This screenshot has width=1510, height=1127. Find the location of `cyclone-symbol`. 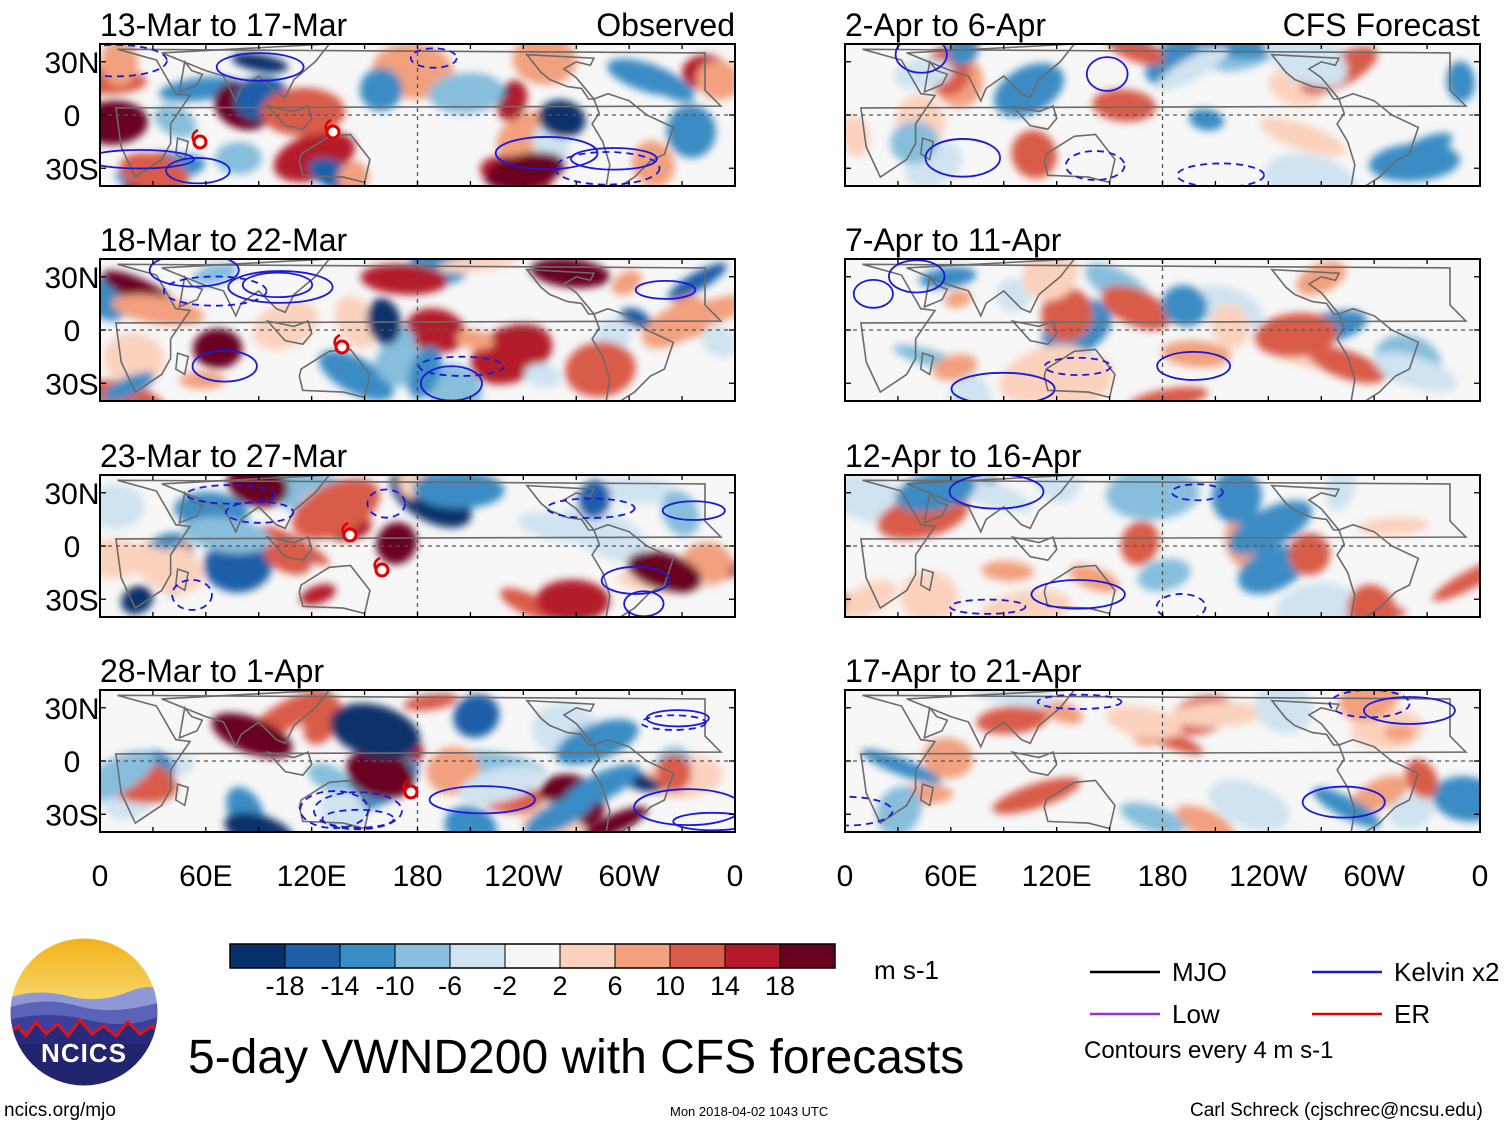

cyclone-symbol is located at coordinates (411, 792).